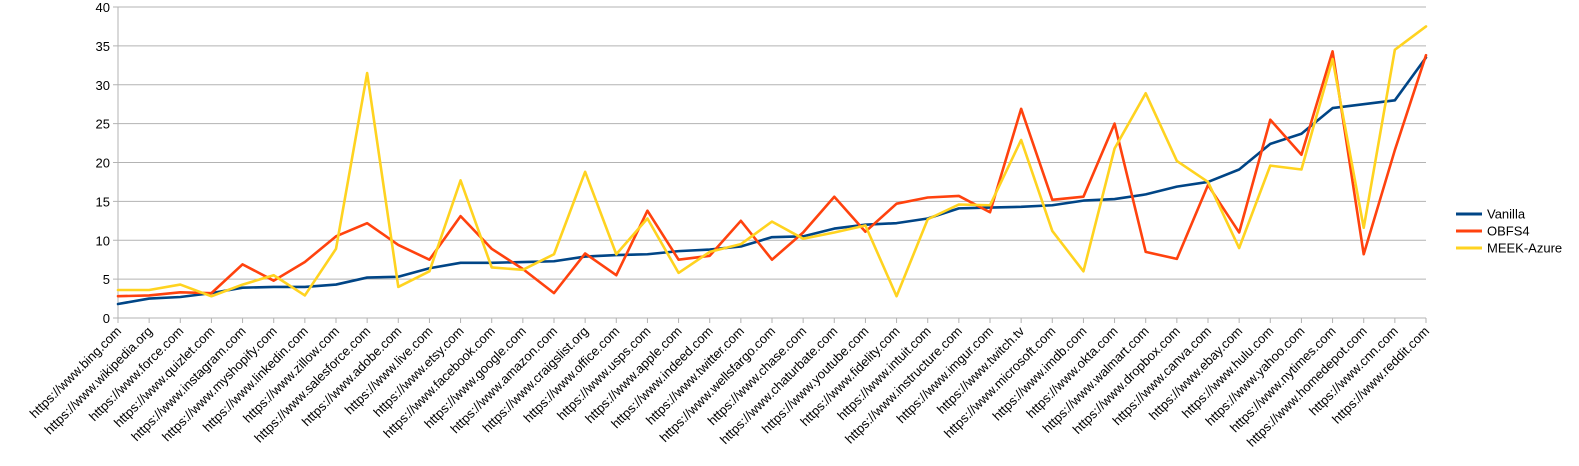 This screenshot has width=1579, height=466. Describe the element at coordinates (103, 201) in the screenshot. I see `y-tick-label: 15` at that location.